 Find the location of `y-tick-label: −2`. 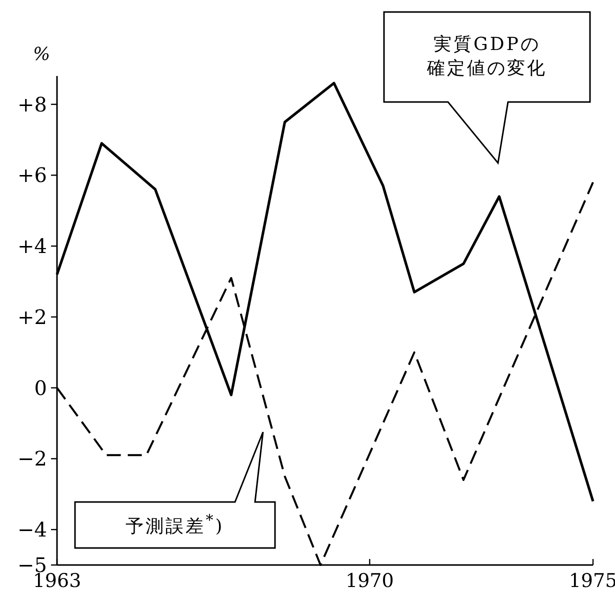

y-tick-label: −2 is located at coordinates (32, 458).